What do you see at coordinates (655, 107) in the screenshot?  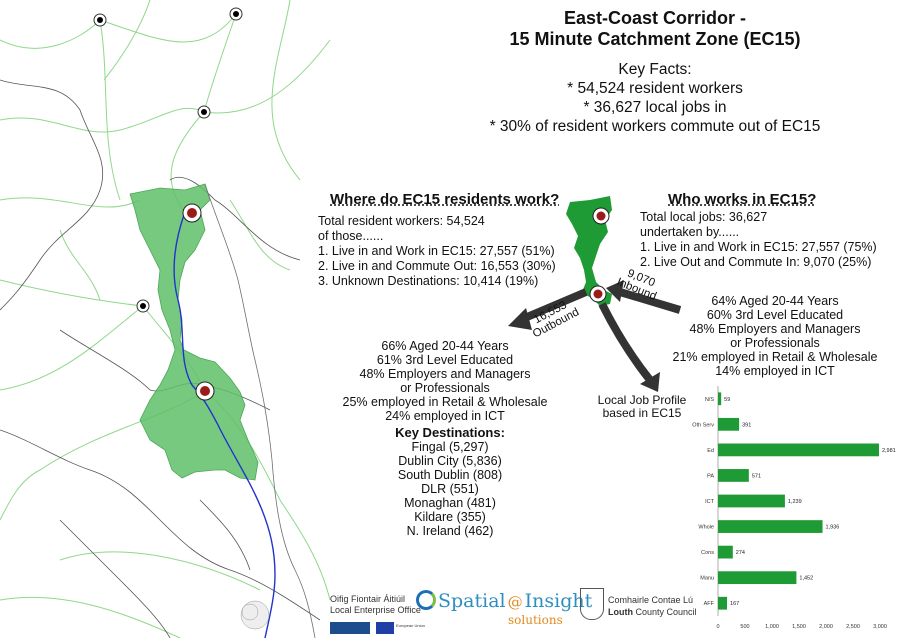 I see `key-fact-item: * 36,627 local jobs in` at bounding box center [655, 107].